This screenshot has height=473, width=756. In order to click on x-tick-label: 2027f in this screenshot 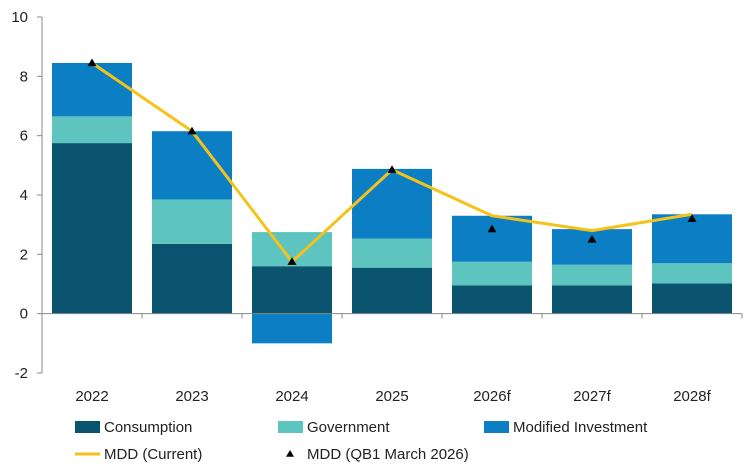, I will do `click(592, 396)`.